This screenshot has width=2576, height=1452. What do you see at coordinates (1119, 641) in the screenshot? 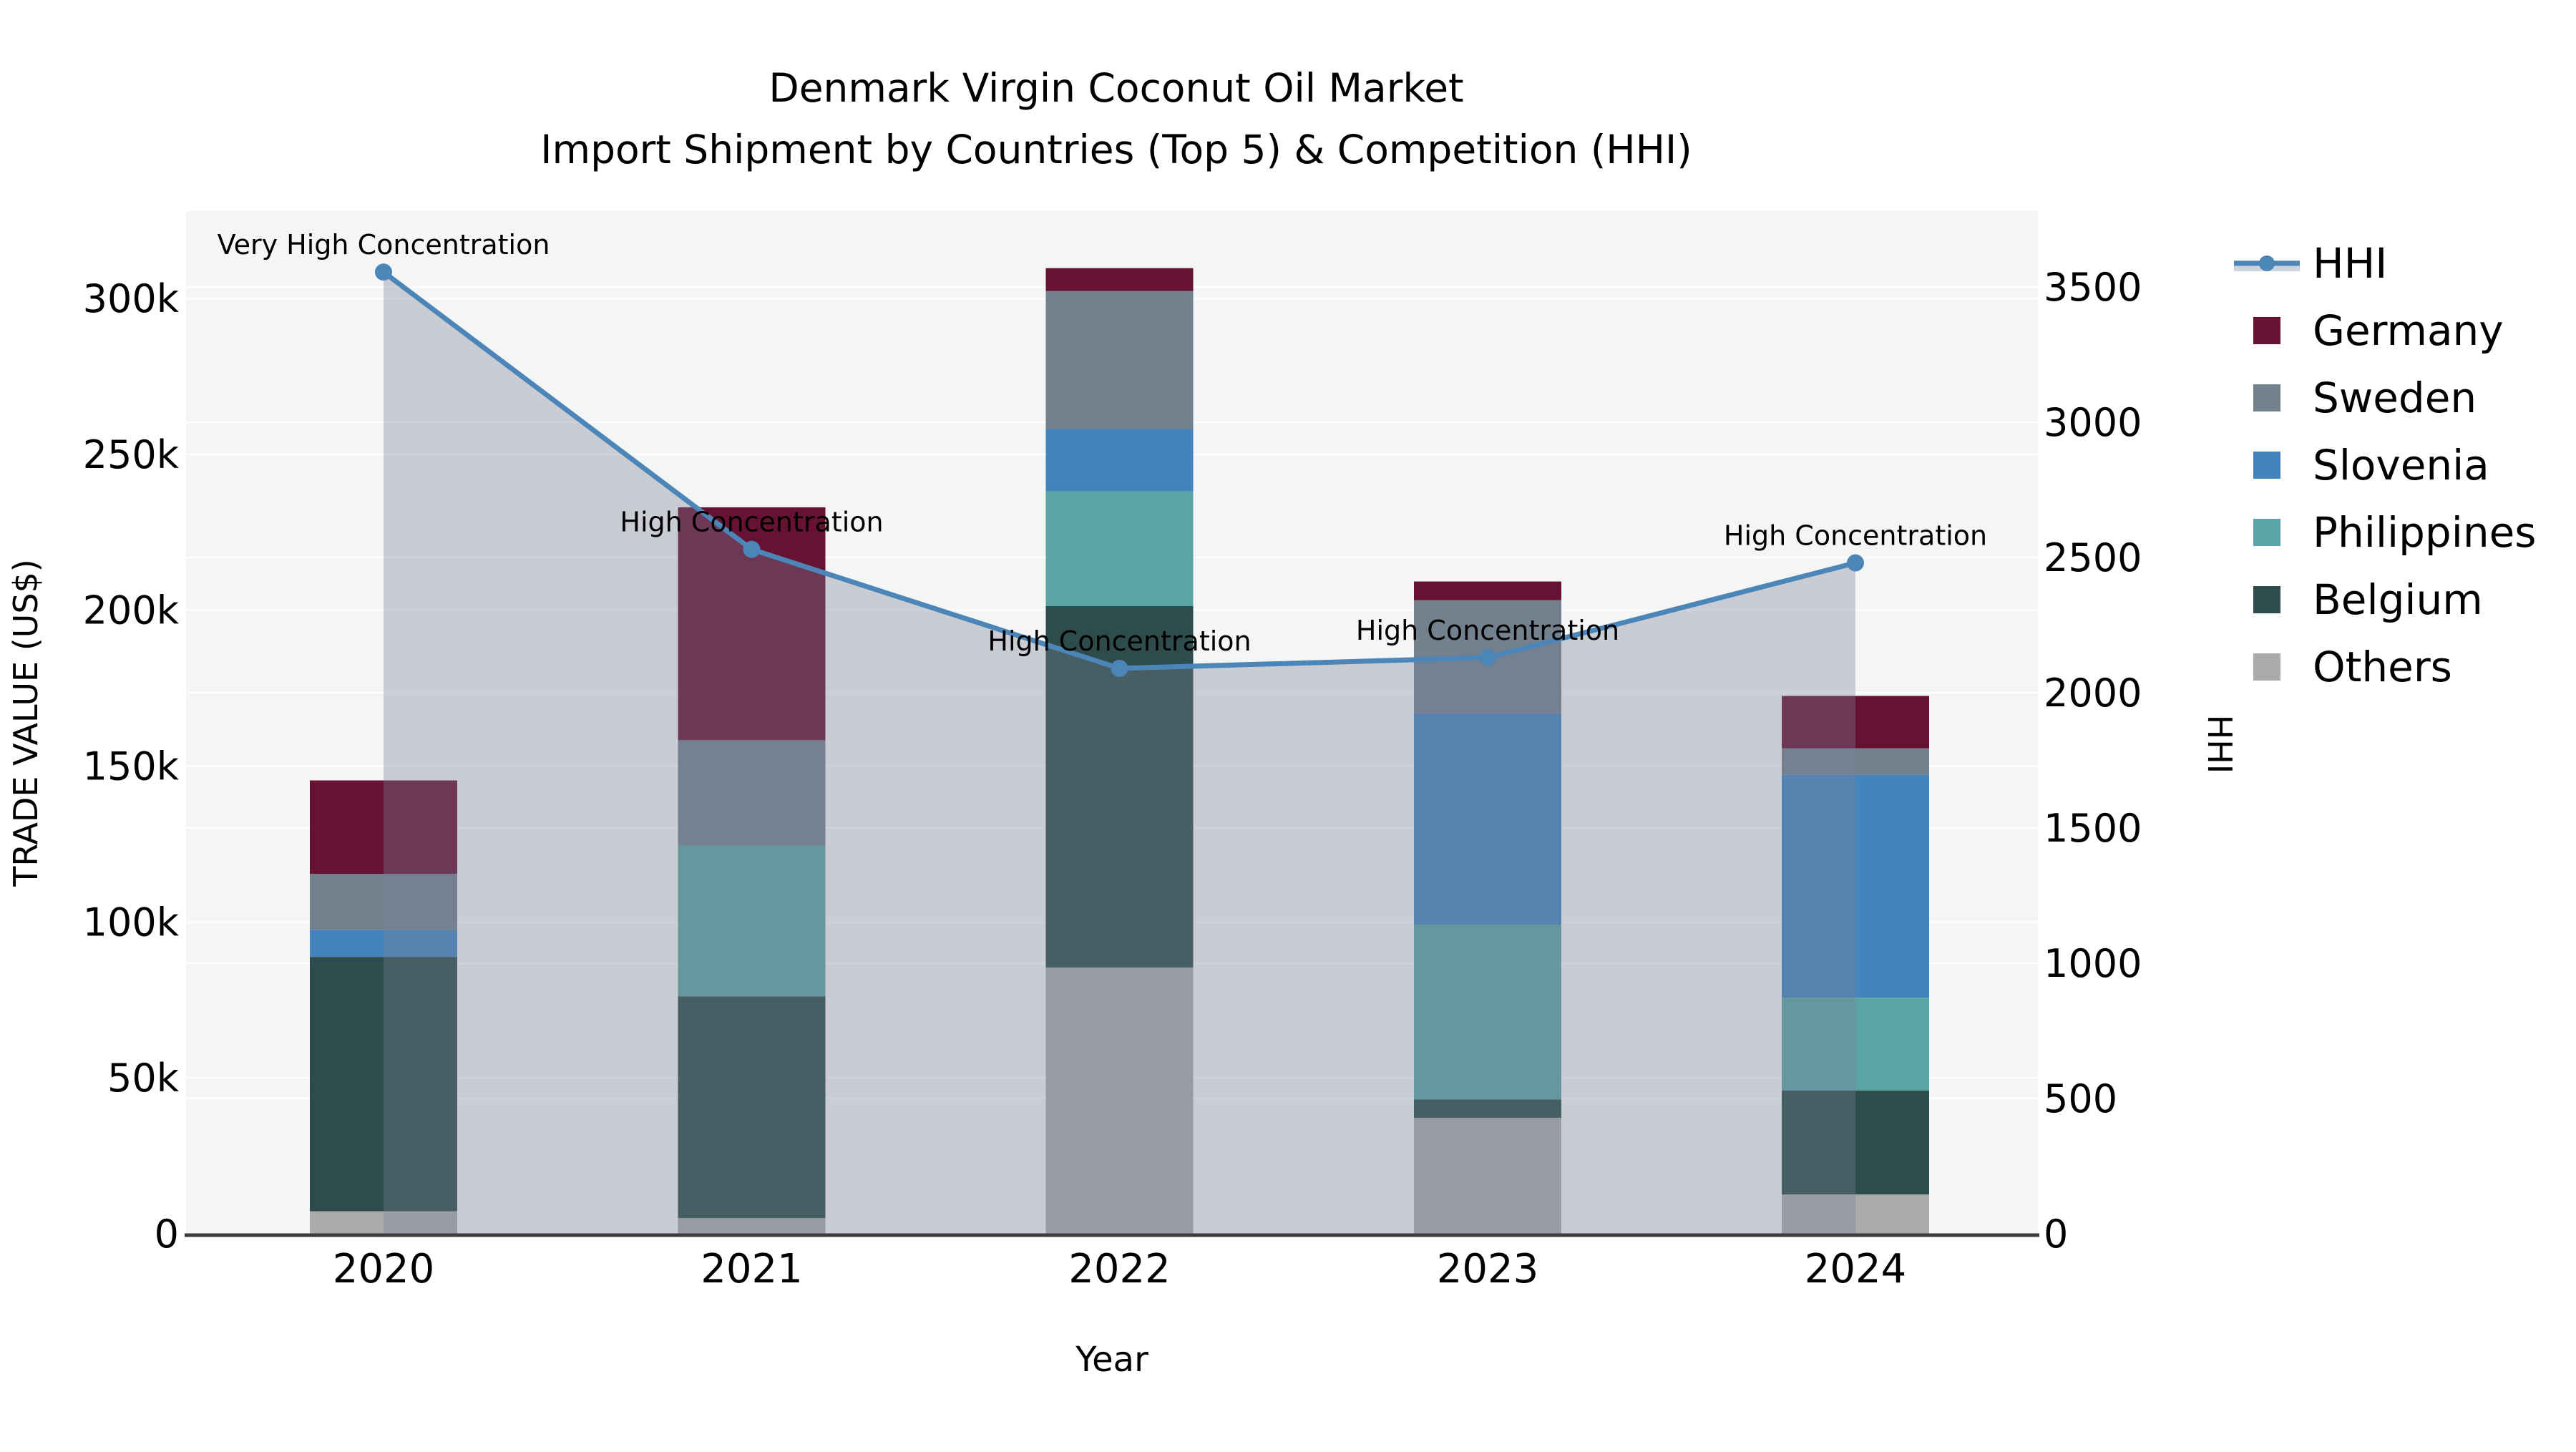
I see `annotation-2022: High Concentration` at bounding box center [1119, 641].